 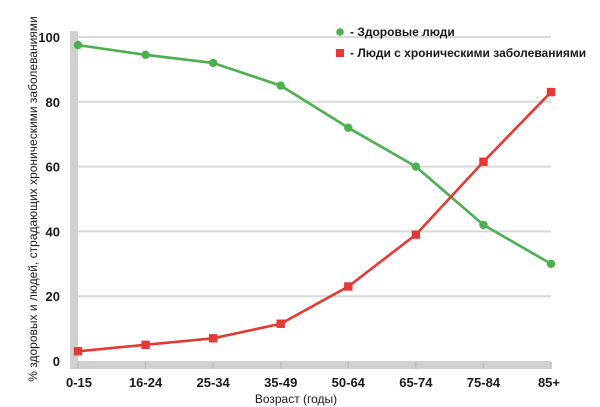 I want to click on legend-marker-healthy, so click(x=340, y=32).